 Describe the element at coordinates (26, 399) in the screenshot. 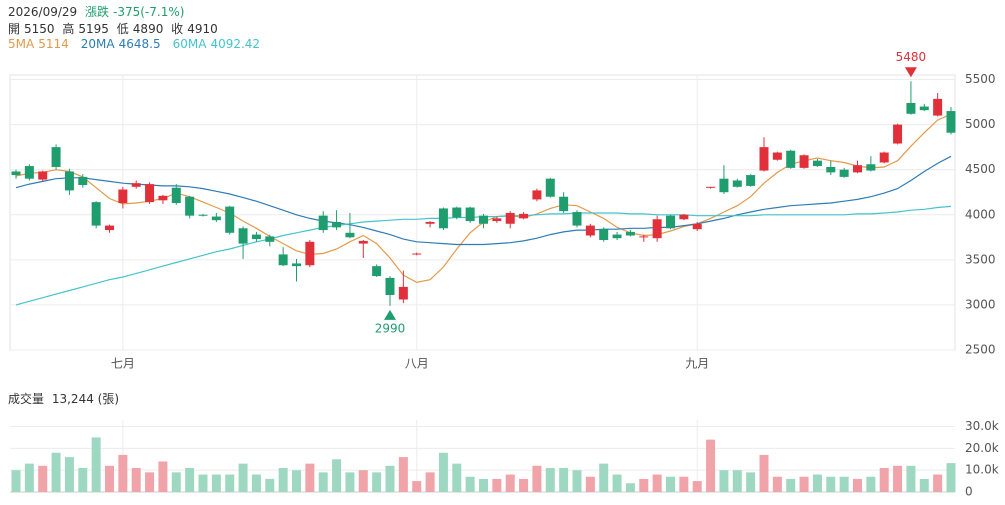

I see `volume-label: 成交量` at that location.